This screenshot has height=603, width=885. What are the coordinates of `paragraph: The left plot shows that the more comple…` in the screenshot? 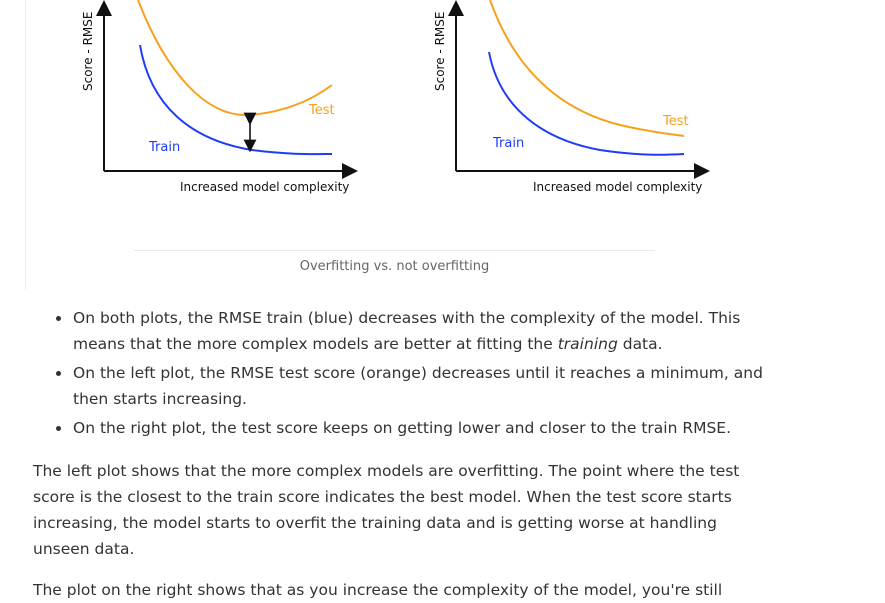 It's located at (386, 510).